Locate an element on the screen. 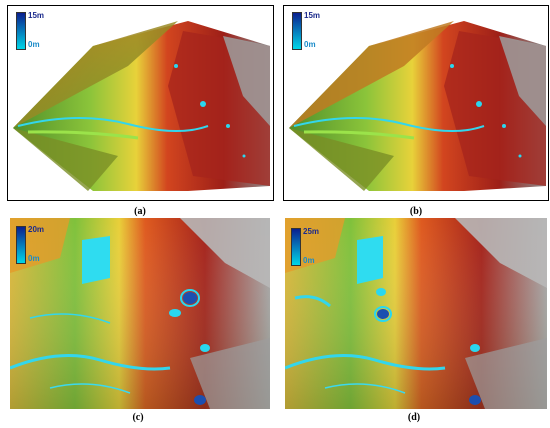  caption-d: (d) is located at coordinates (414, 417).